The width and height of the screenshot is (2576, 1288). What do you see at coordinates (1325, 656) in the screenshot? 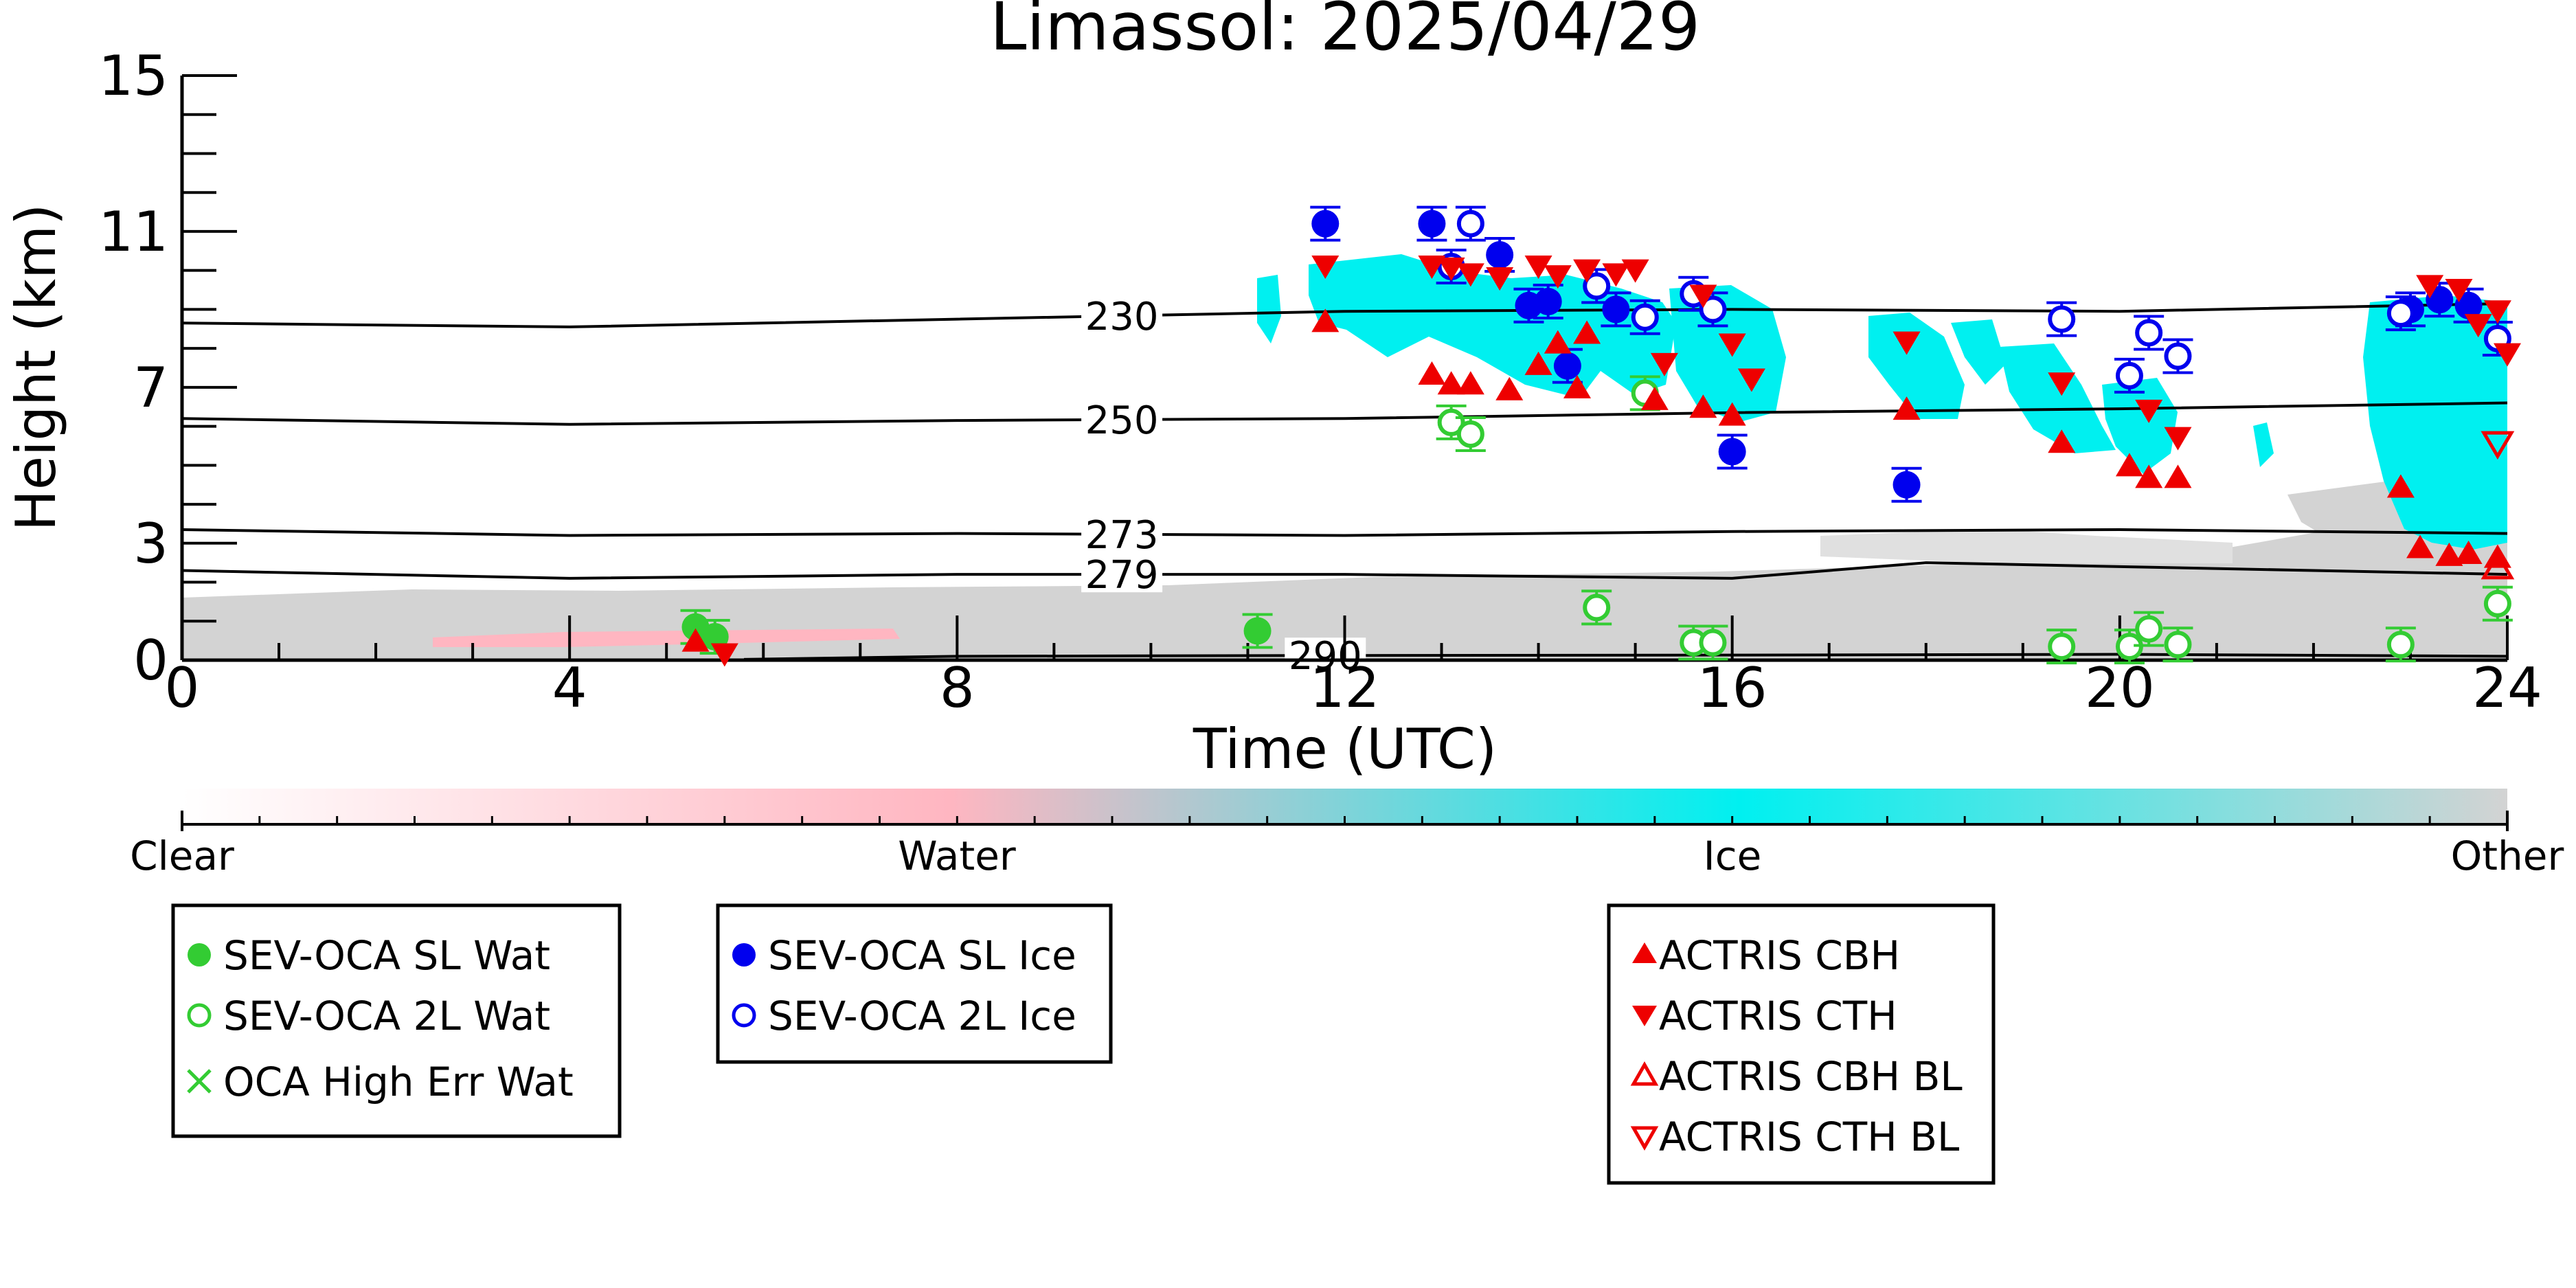
I see `contour-label: 290` at bounding box center [1325, 656].